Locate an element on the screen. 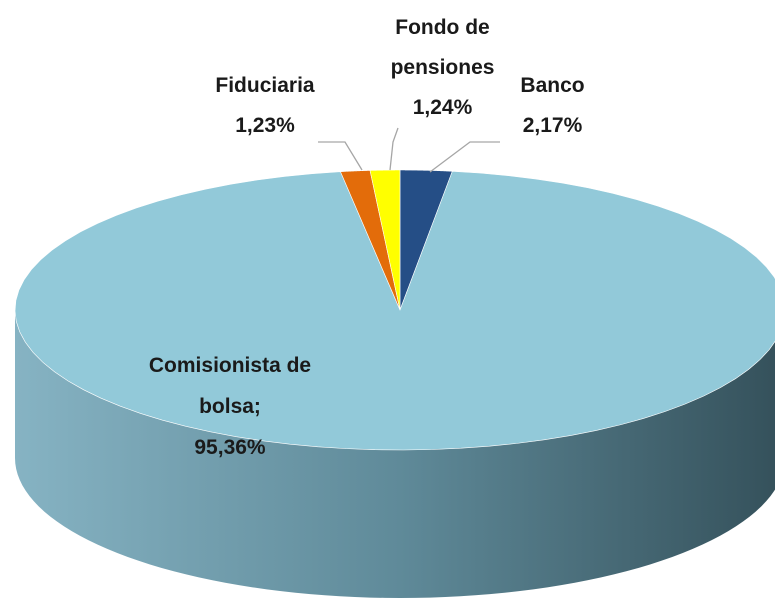 The height and width of the screenshot is (616, 775). slice-label: Fiduciaria 1,23% is located at coordinates (265, 106).